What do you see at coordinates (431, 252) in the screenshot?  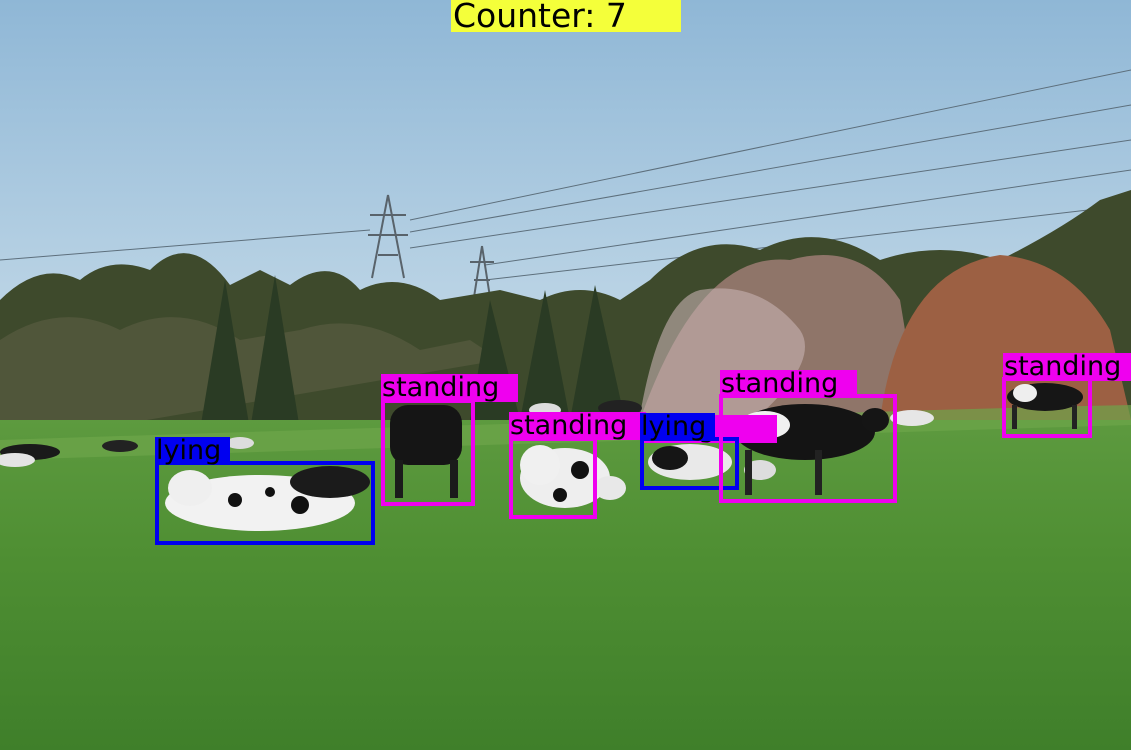 I see `pylons` at bounding box center [431, 252].